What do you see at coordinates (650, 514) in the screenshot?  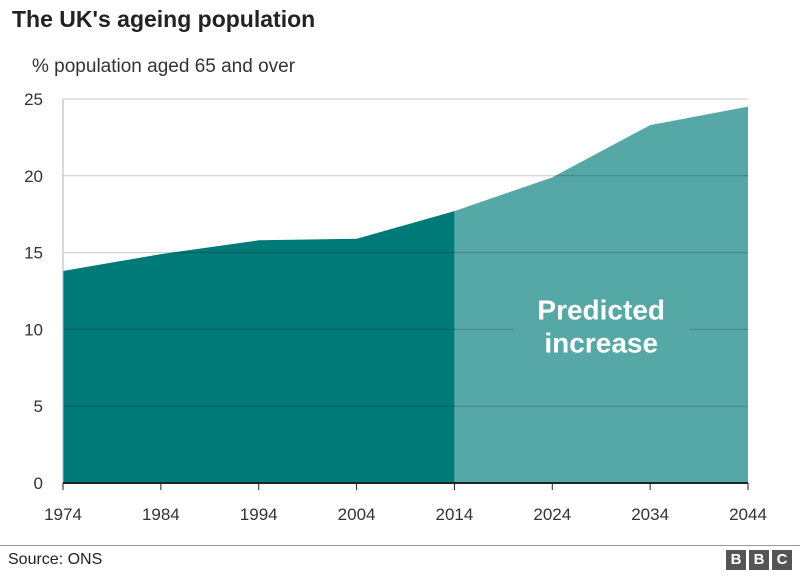 I see `x-tick-label: 2034` at bounding box center [650, 514].